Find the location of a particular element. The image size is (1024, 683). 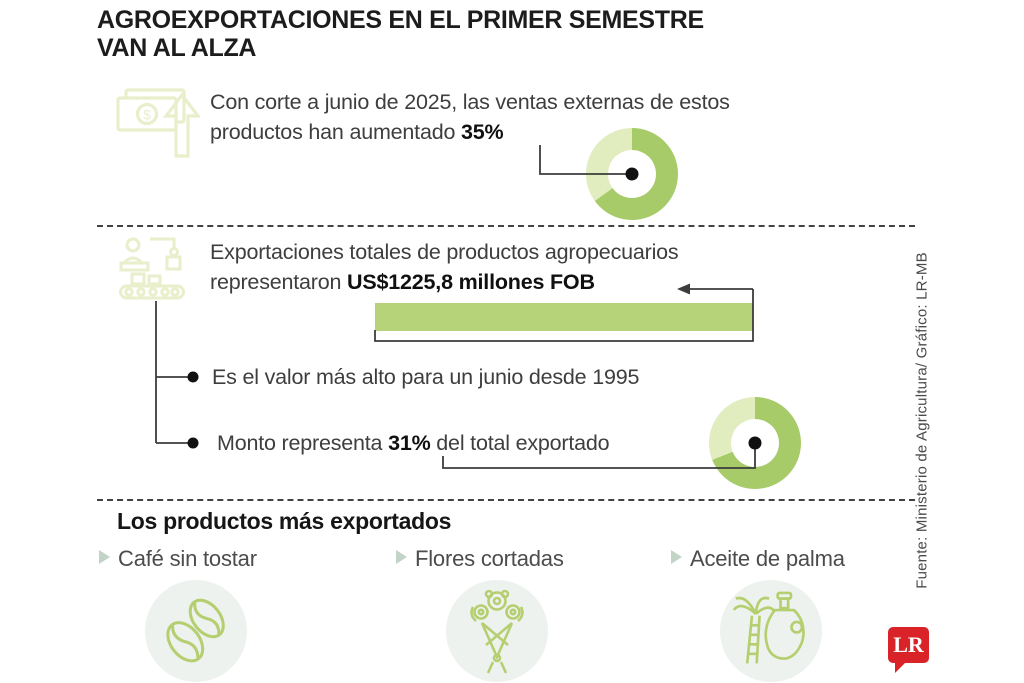

bullet-share-total: Monto representa 31% del total exportado is located at coordinates (413, 443).